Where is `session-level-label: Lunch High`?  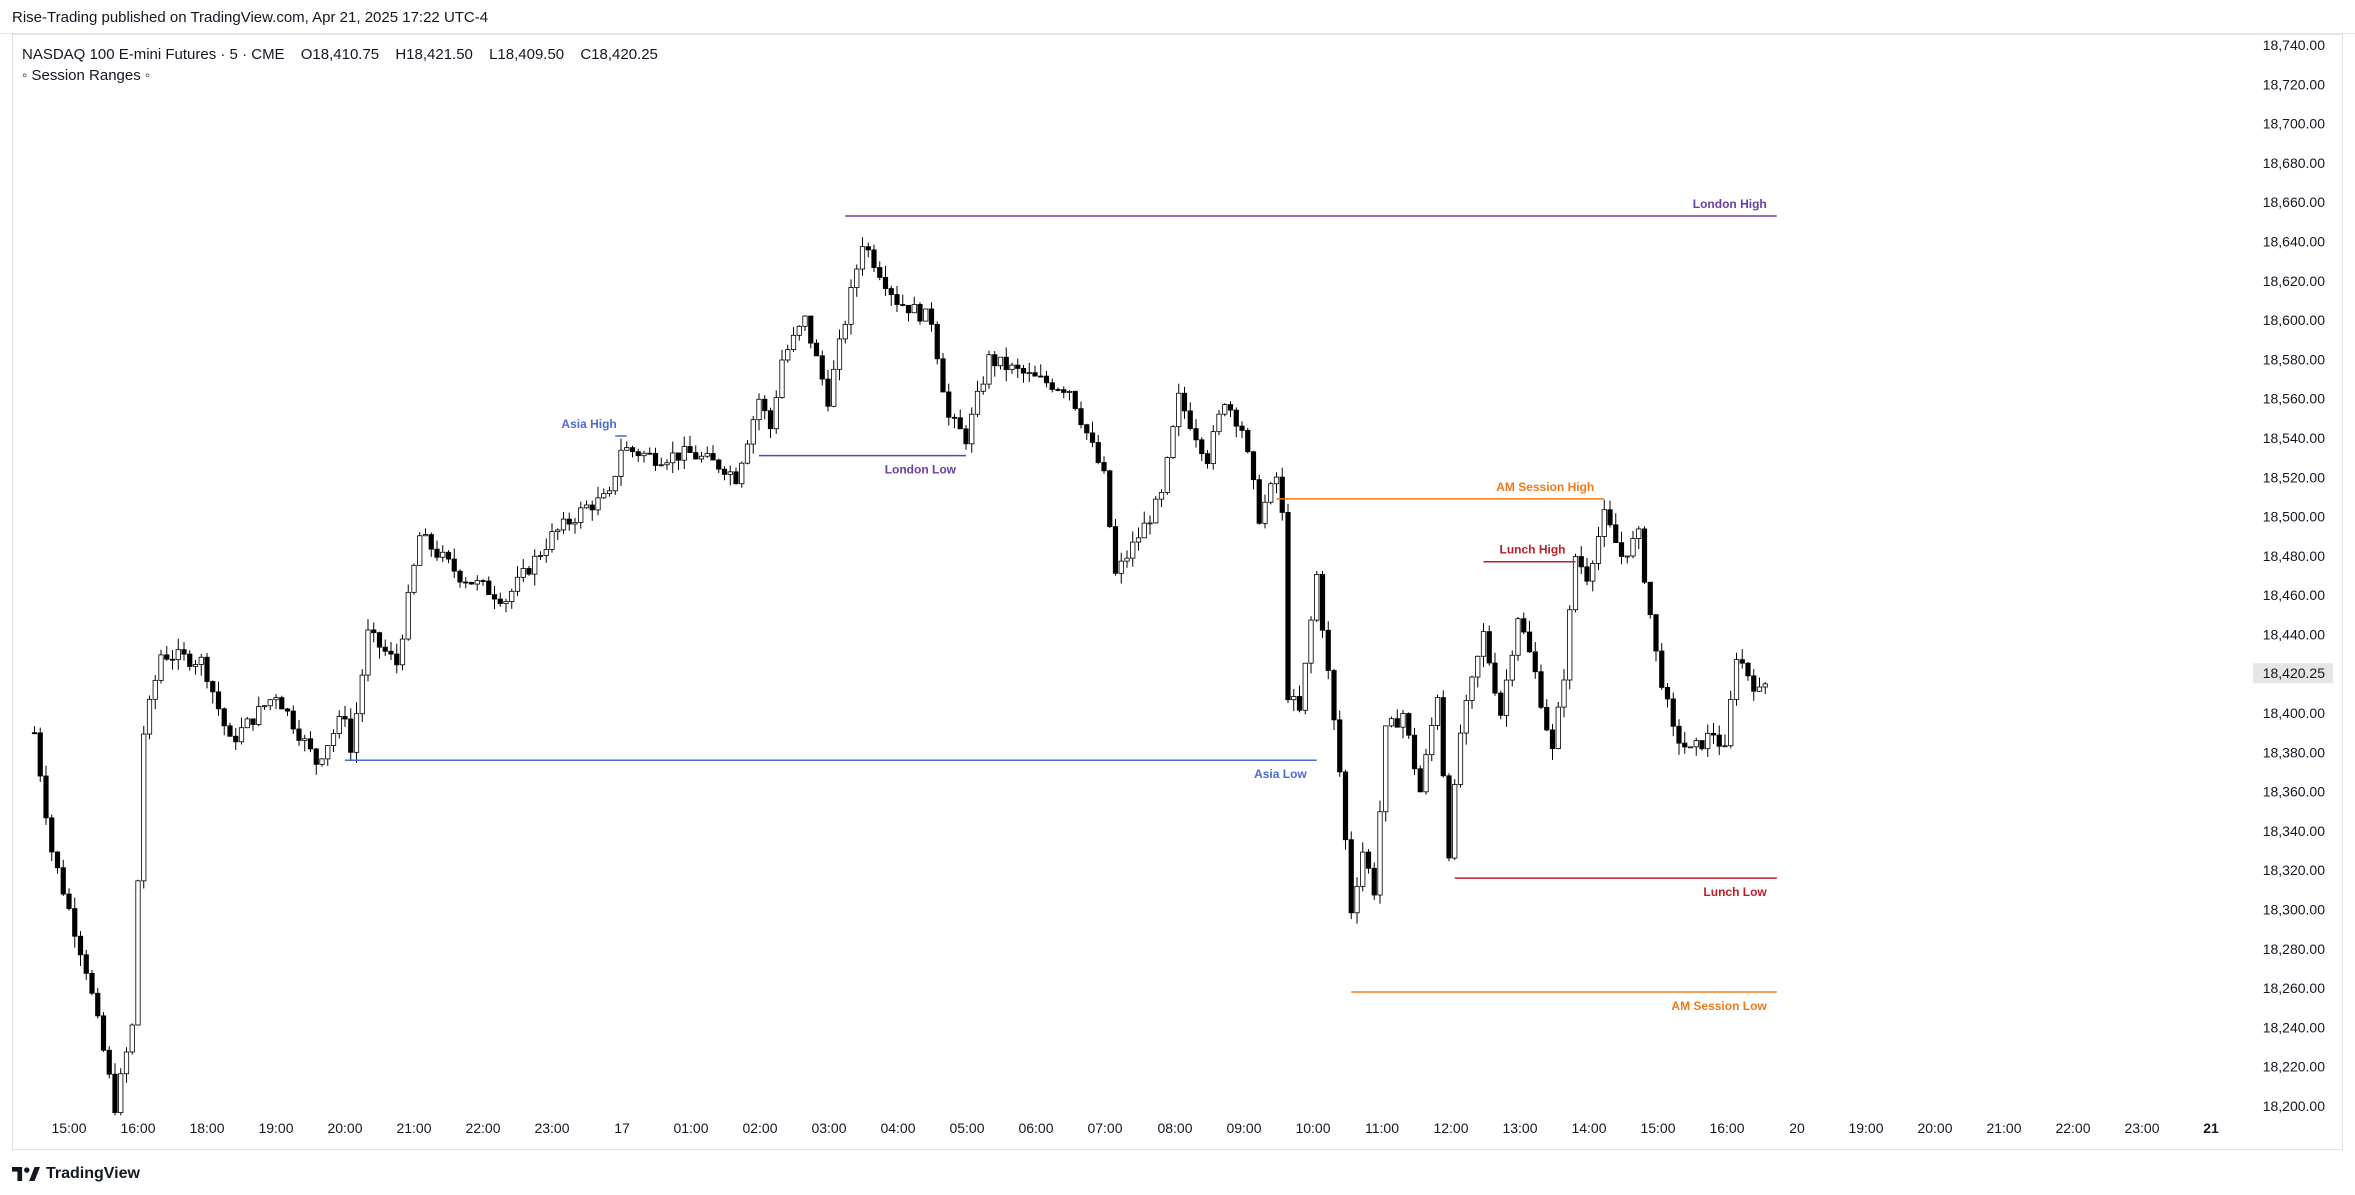 session-level-label: Lunch High is located at coordinates (1533, 550).